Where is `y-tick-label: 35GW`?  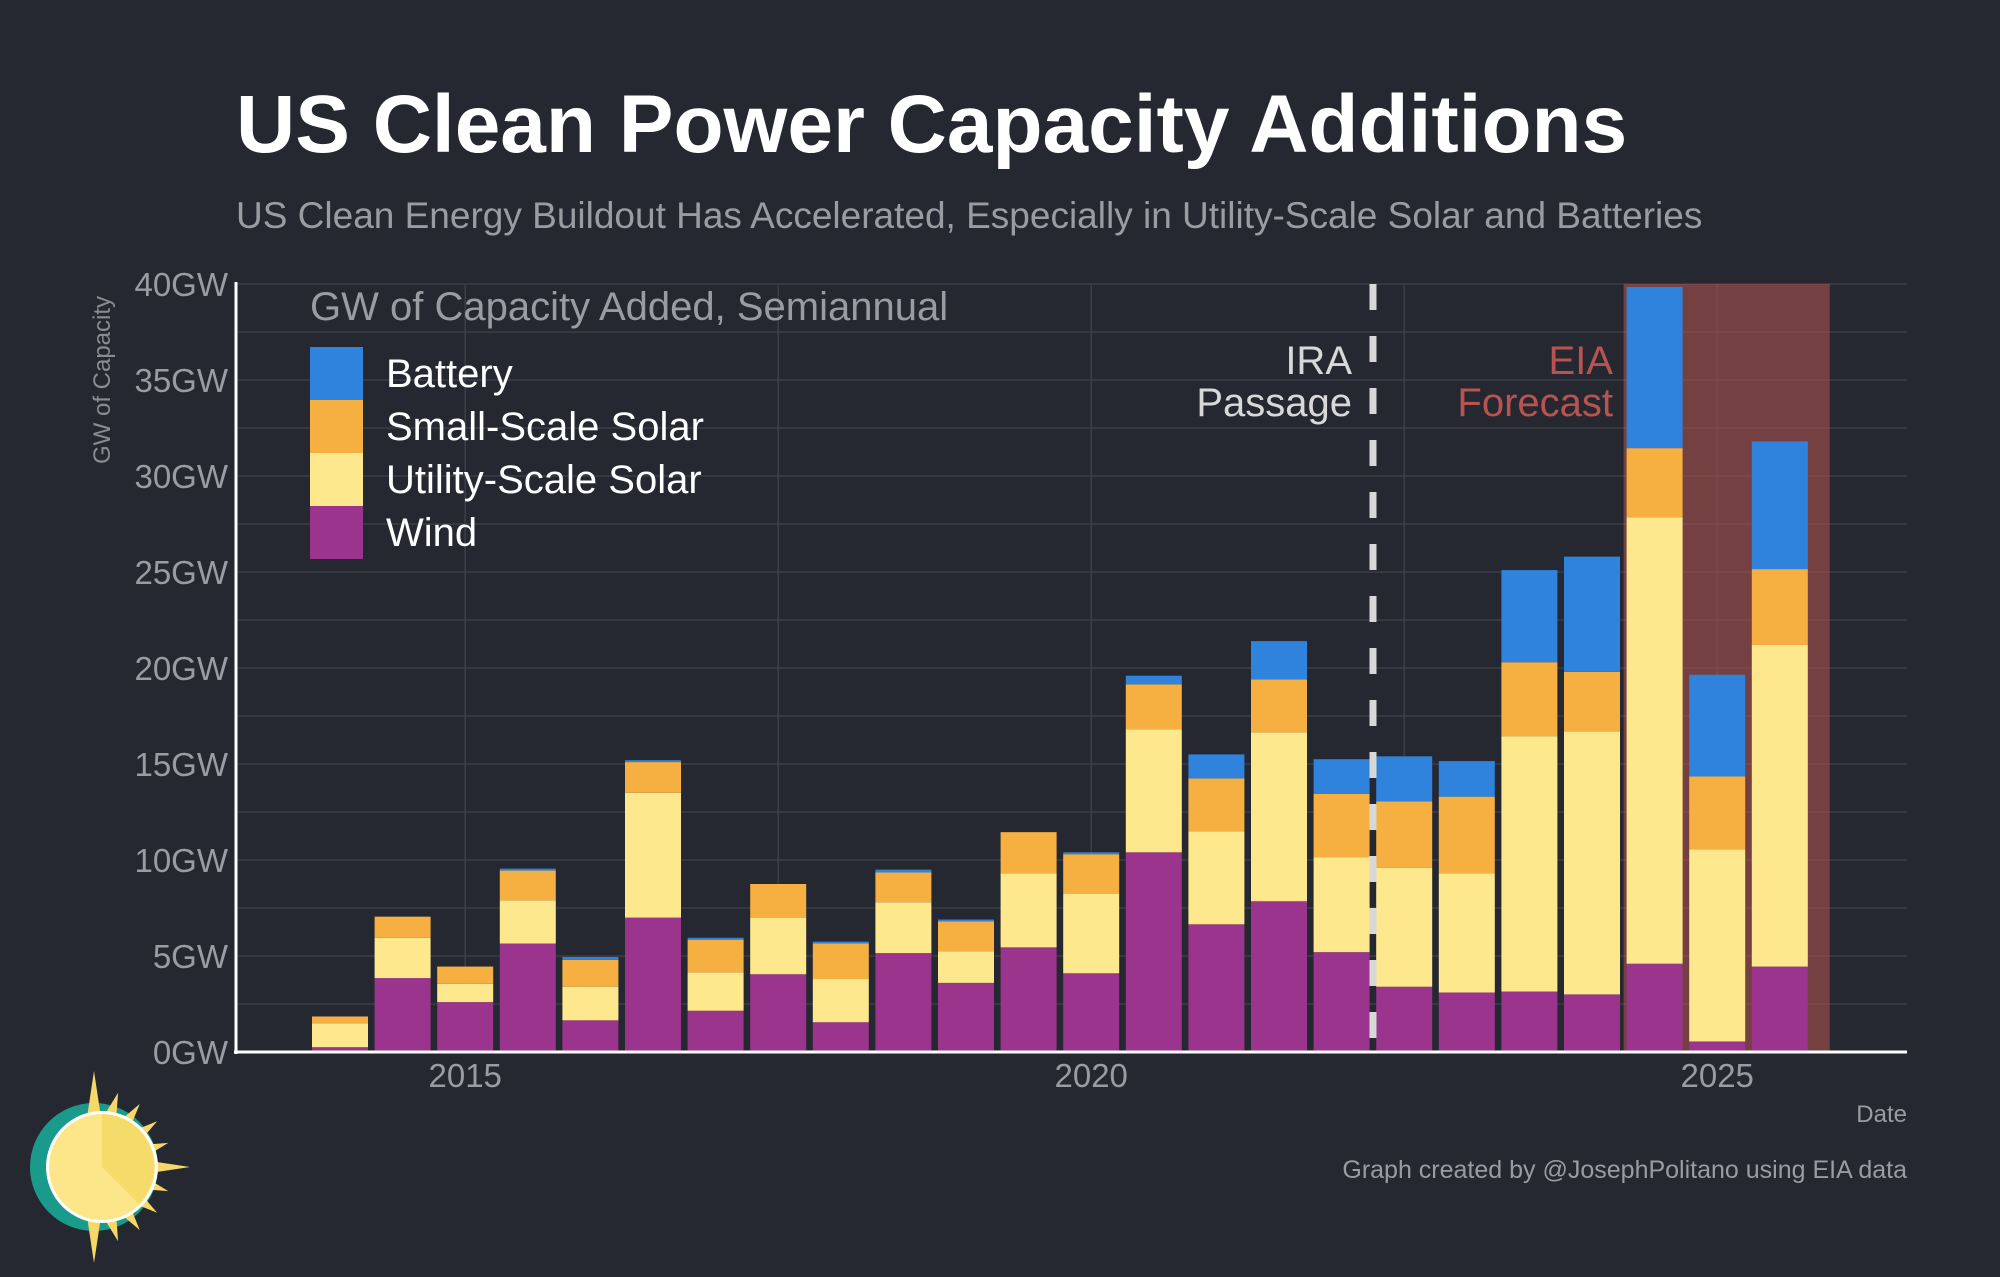 y-tick-label: 35GW is located at coordinates (181, 380).